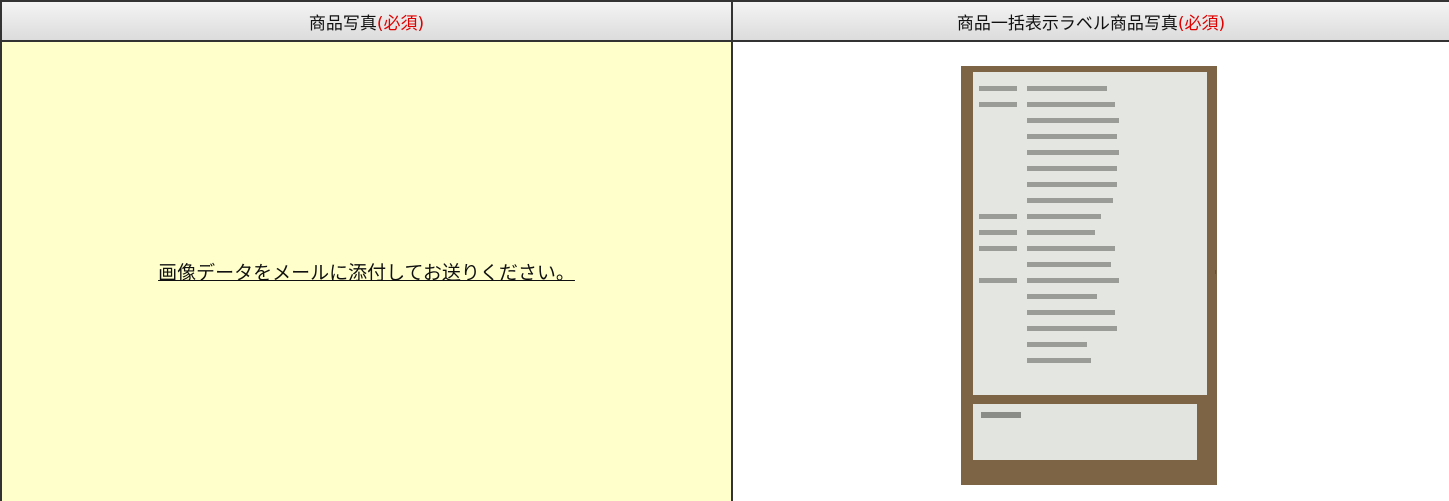  I want to click on label-photo, so click(1089, 275).